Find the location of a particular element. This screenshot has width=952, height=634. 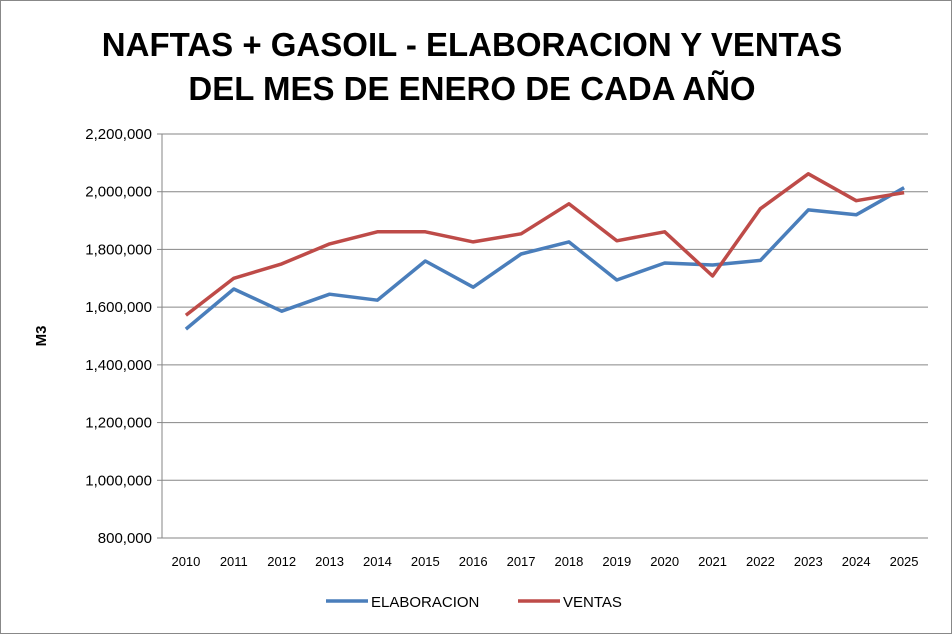

y-axis-label: M3 is located at coordinates (41, 336).